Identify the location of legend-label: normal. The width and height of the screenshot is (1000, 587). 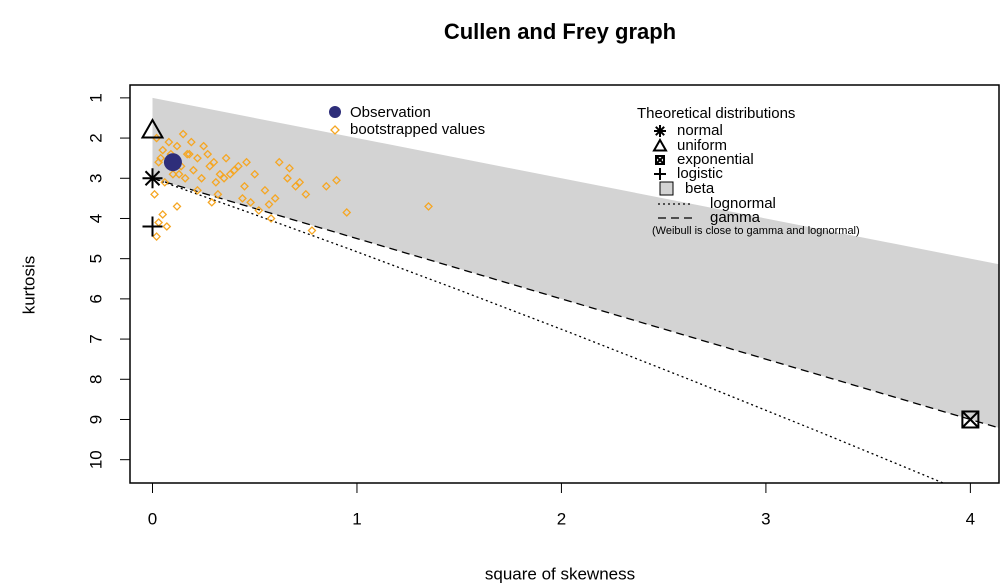
(700, 130).